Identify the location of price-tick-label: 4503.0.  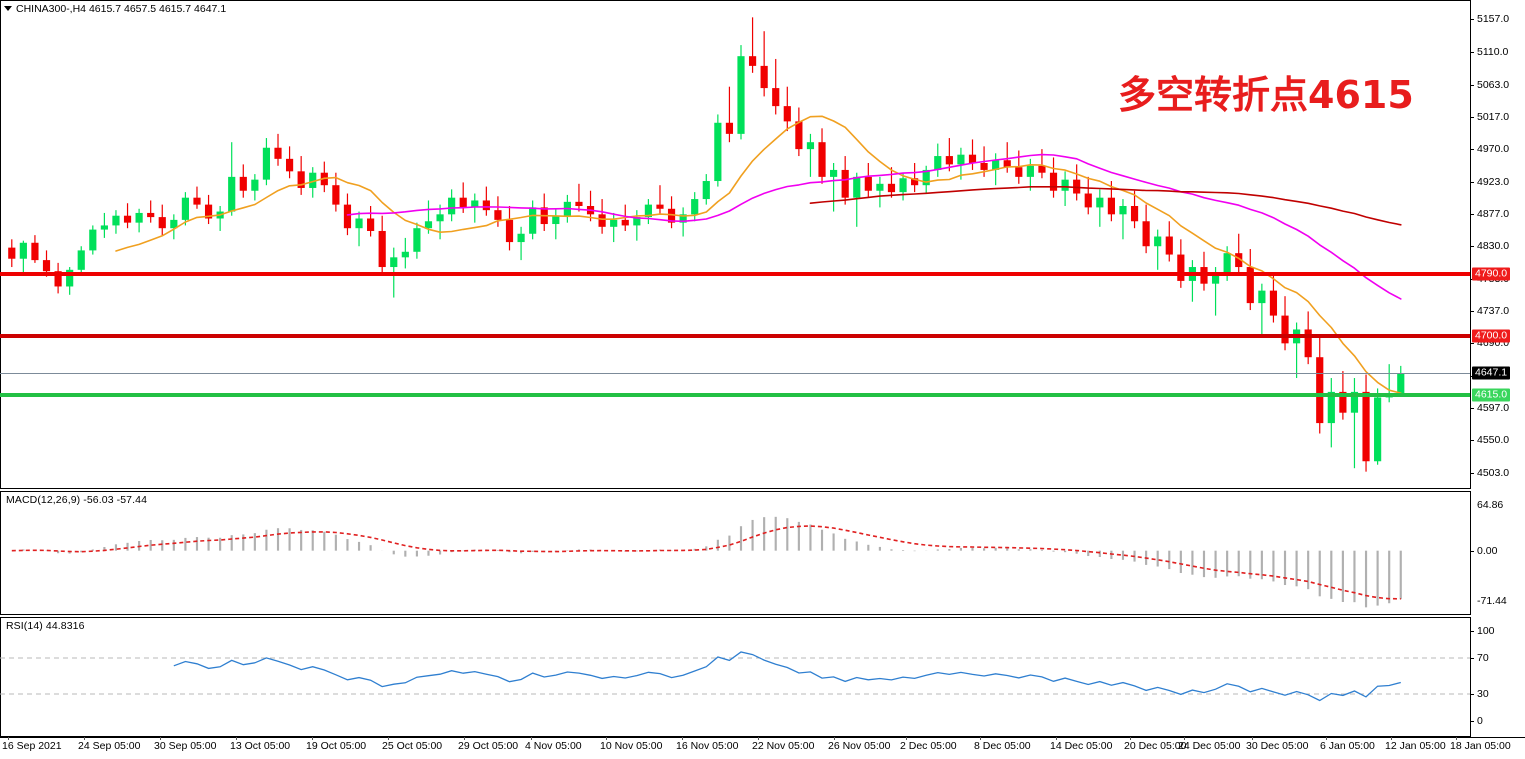
(1493, 473).